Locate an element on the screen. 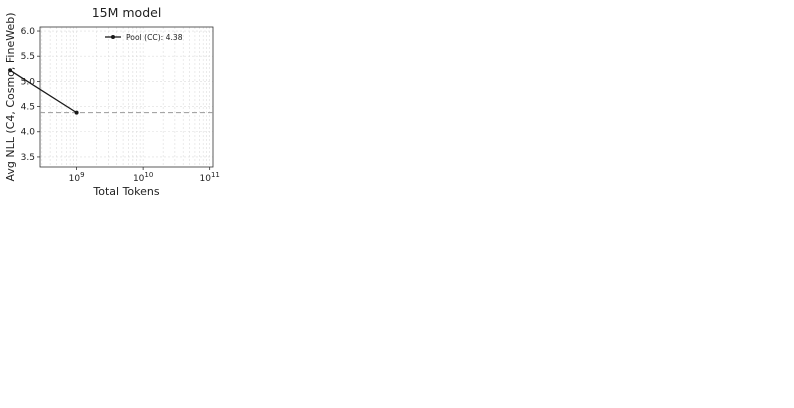 This screenshot has width=794, height=408. series-line-pool is located at coordinates (43, 91).